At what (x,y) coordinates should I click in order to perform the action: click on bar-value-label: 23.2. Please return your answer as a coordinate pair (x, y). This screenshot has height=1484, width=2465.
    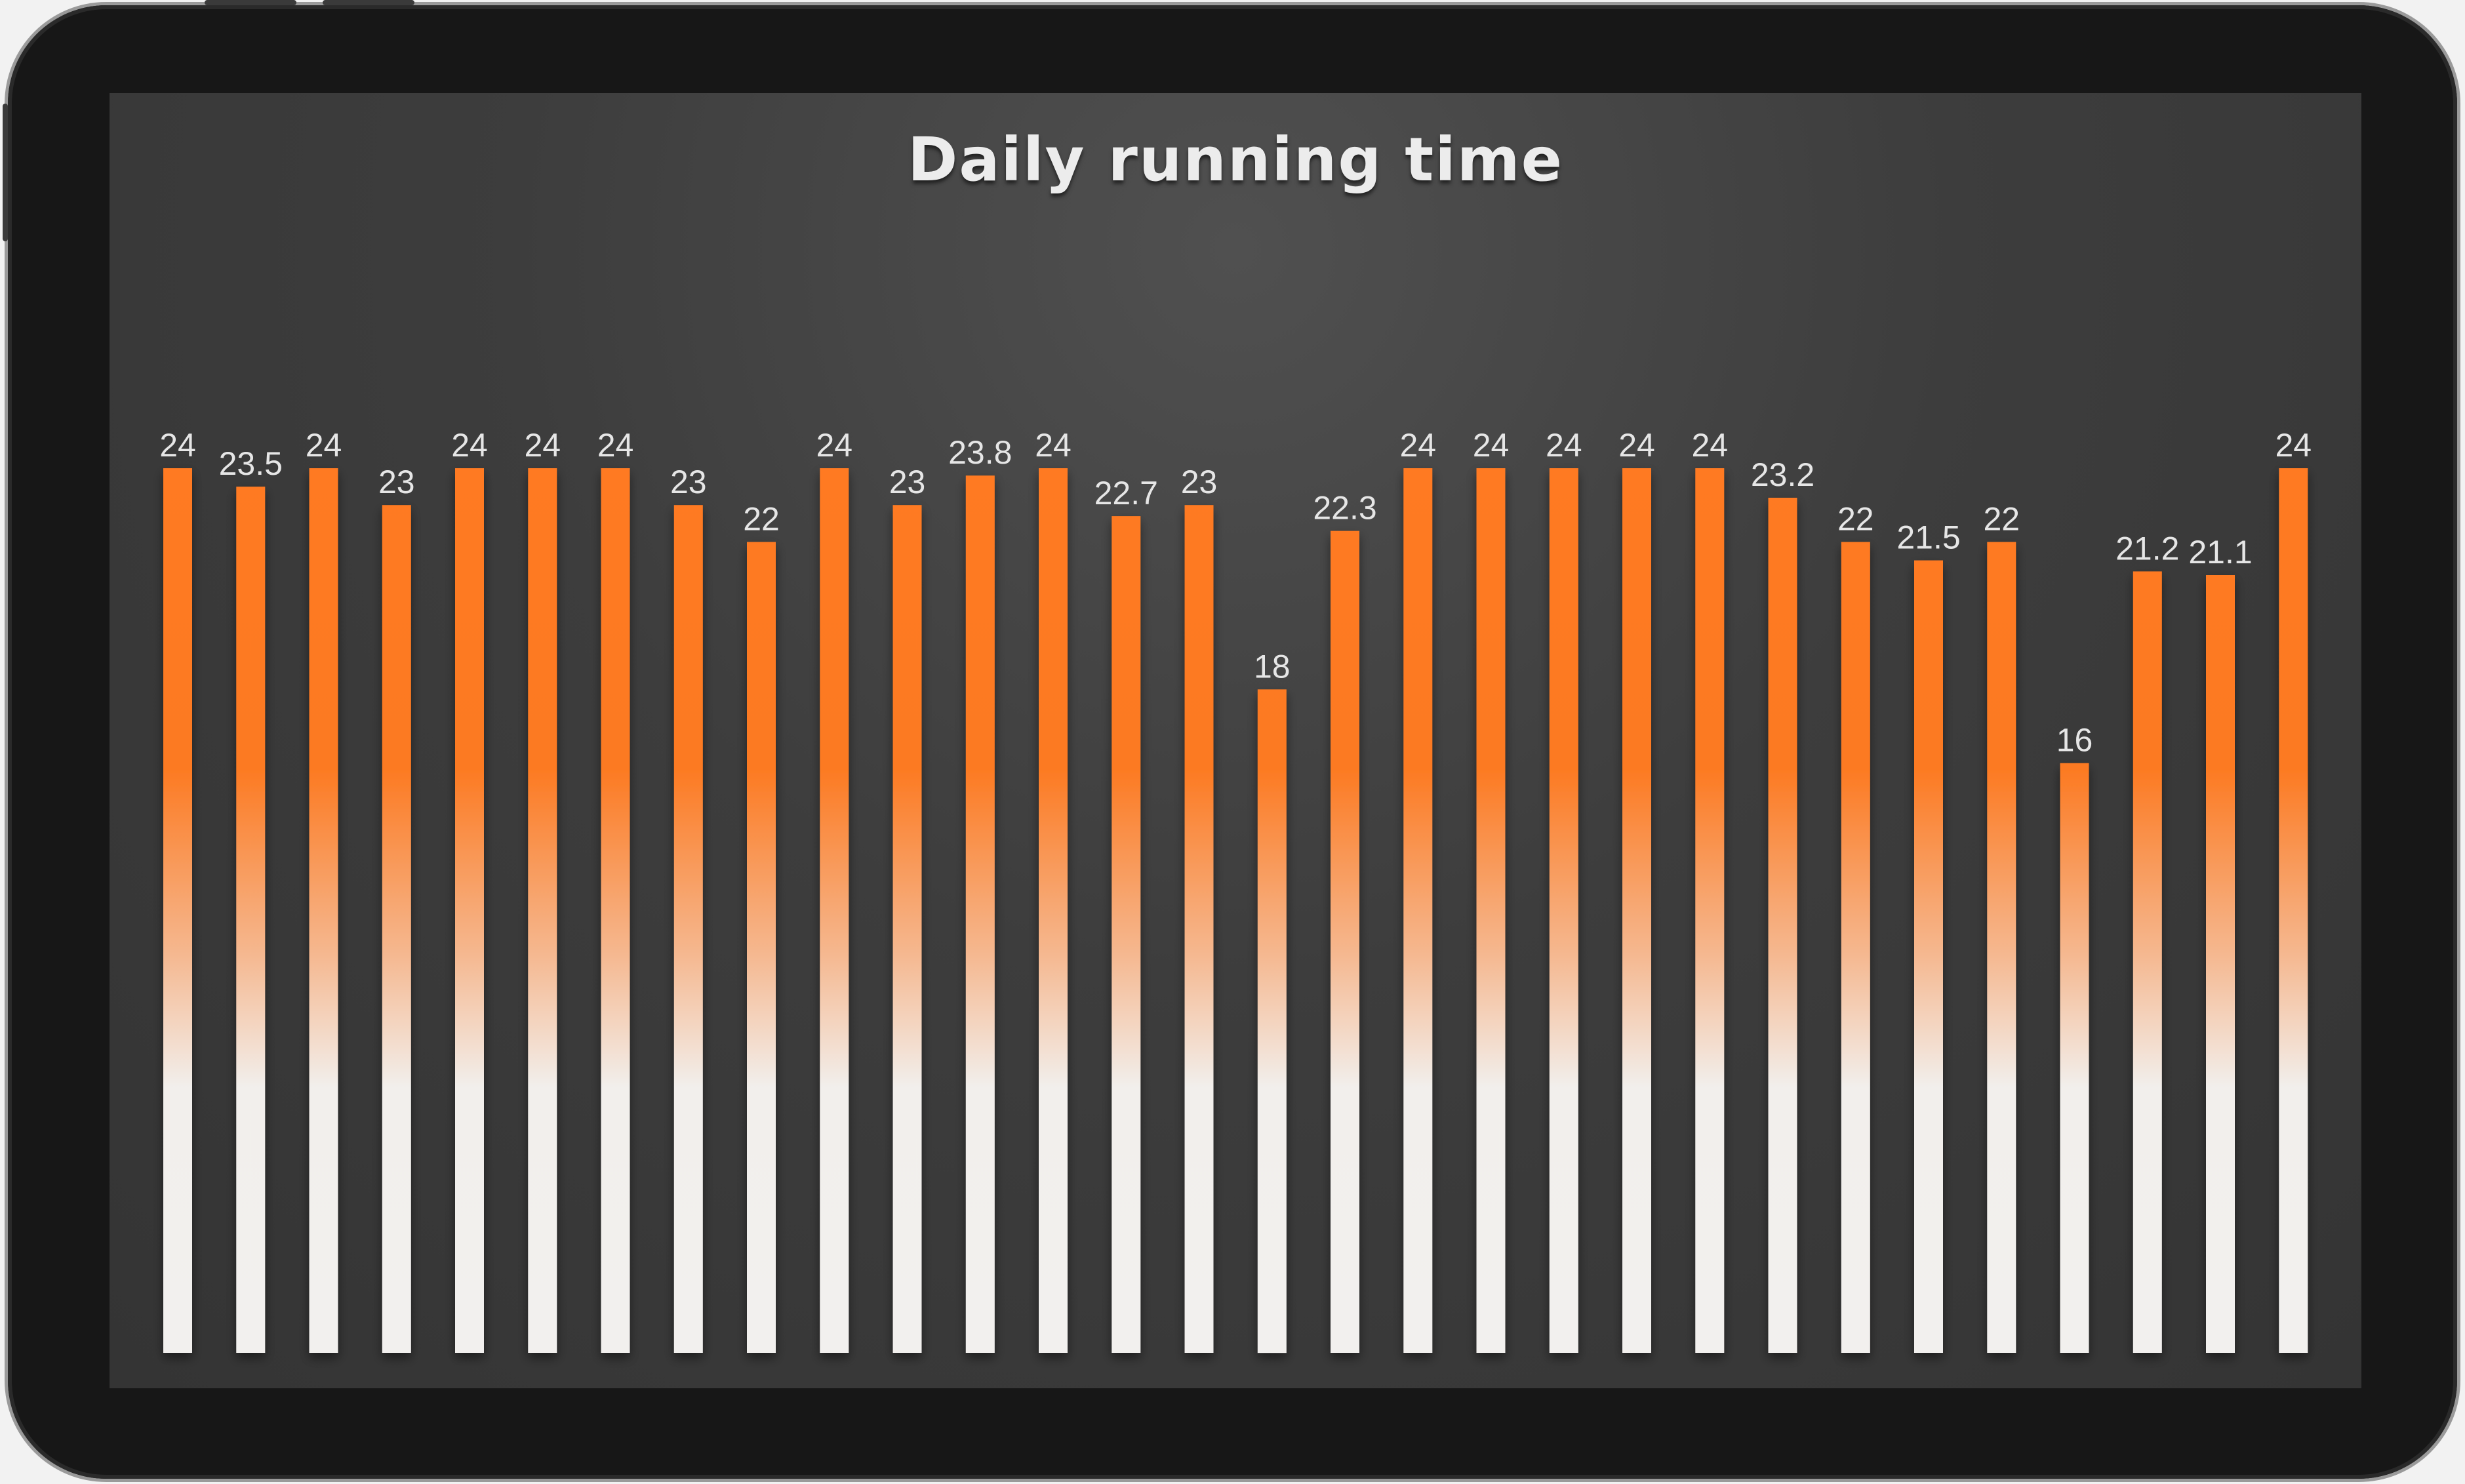
    Looking at the image, I should click on (1782, 474).